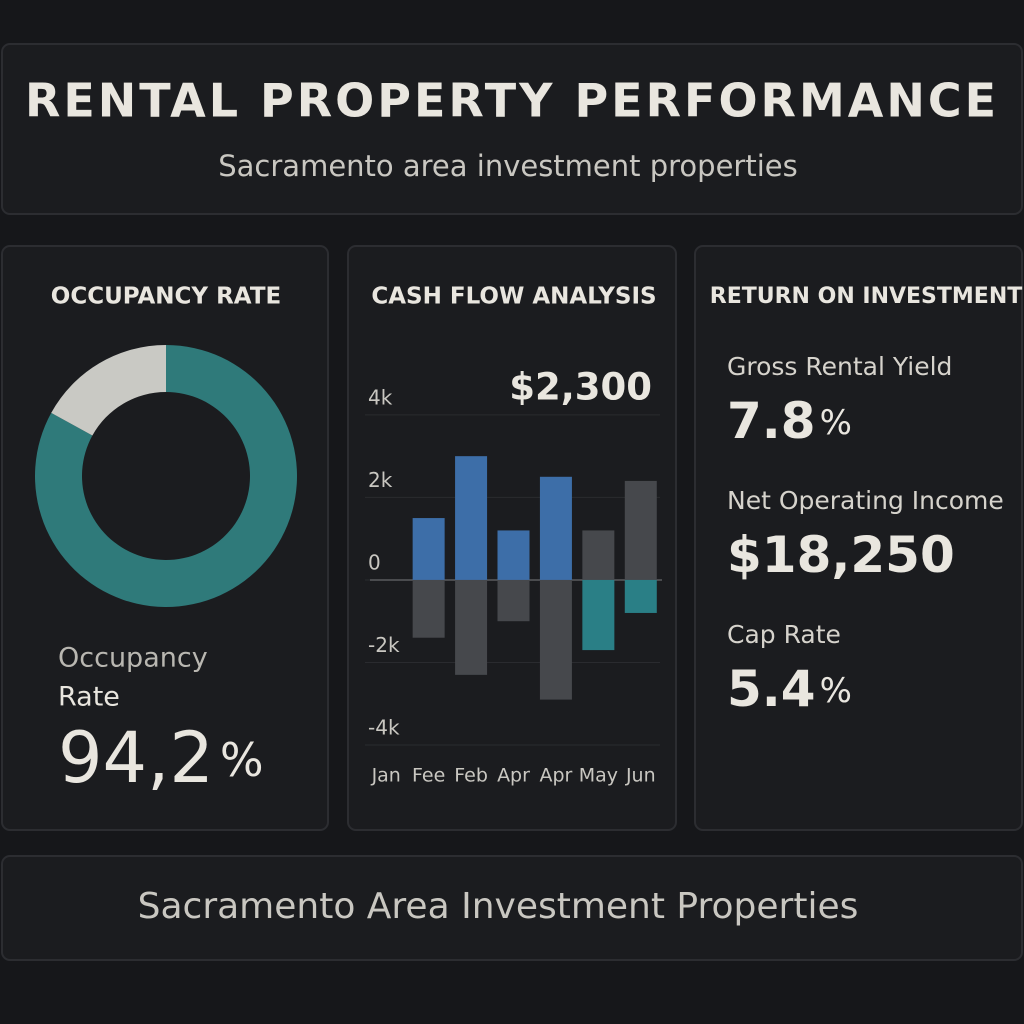 The height and width of the screenshot is (1024, 1024). I want to click on readout-unit: %, so click(242, 760).